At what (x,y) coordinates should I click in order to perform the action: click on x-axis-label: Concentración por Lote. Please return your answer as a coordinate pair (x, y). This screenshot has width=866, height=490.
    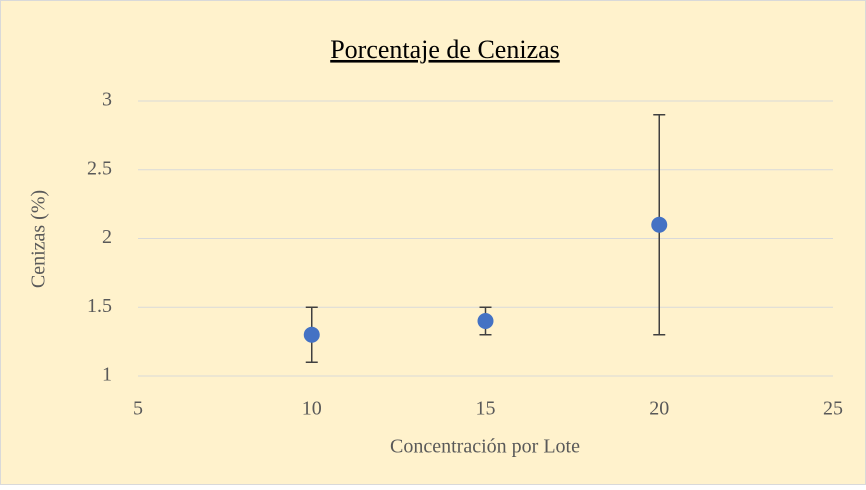
    Looking at the image, I should click on (485, 447).